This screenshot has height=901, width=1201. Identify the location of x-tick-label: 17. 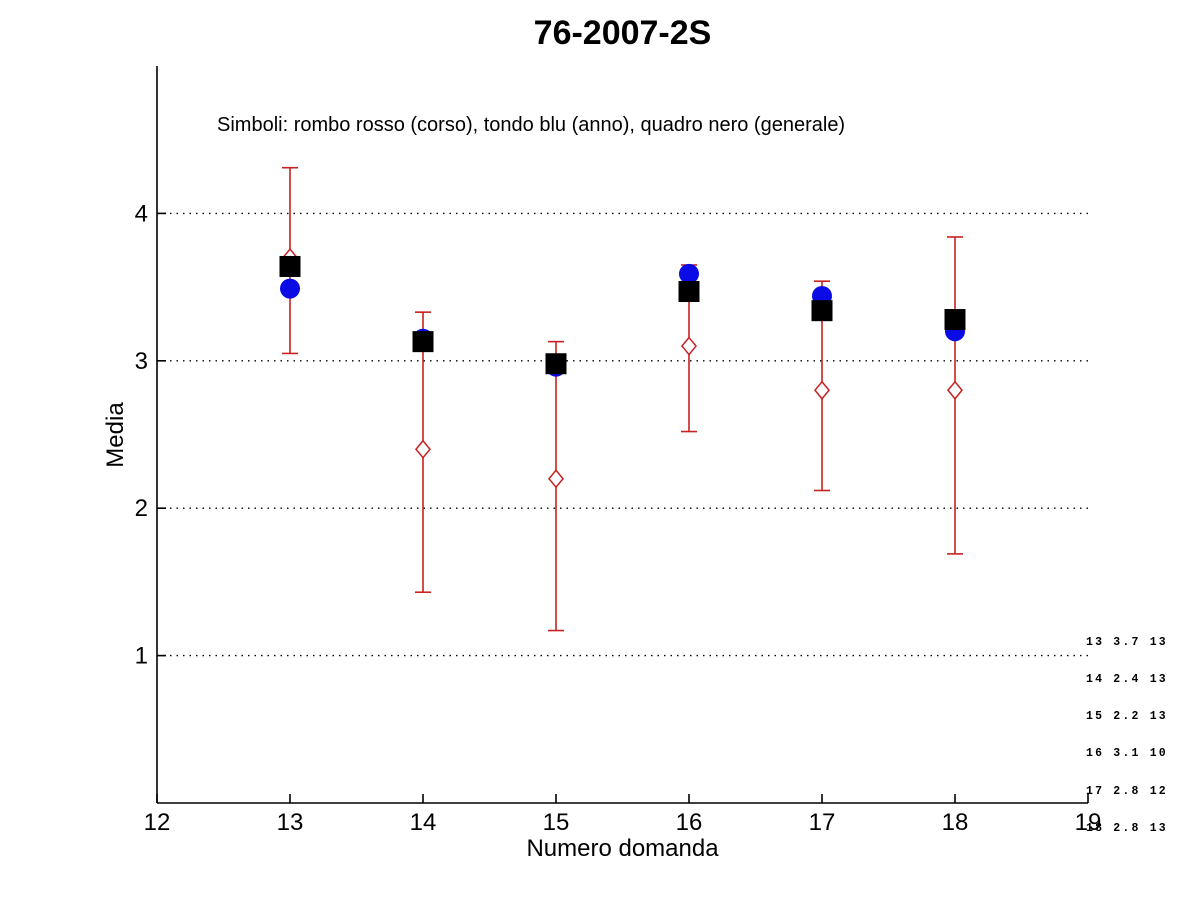
(822, 822).